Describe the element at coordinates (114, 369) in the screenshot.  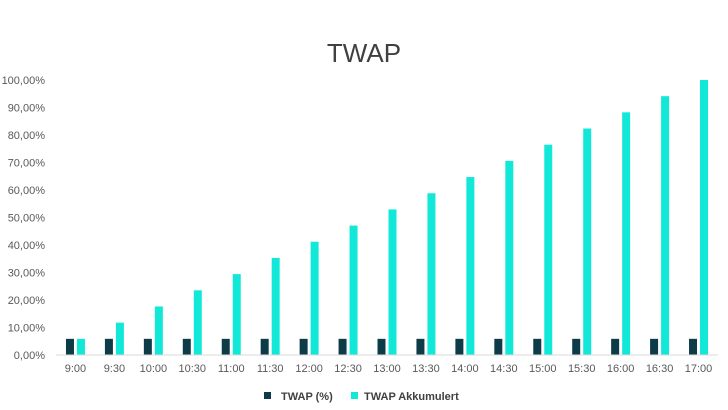
I see `x-tick-label: 9:30` at that location.